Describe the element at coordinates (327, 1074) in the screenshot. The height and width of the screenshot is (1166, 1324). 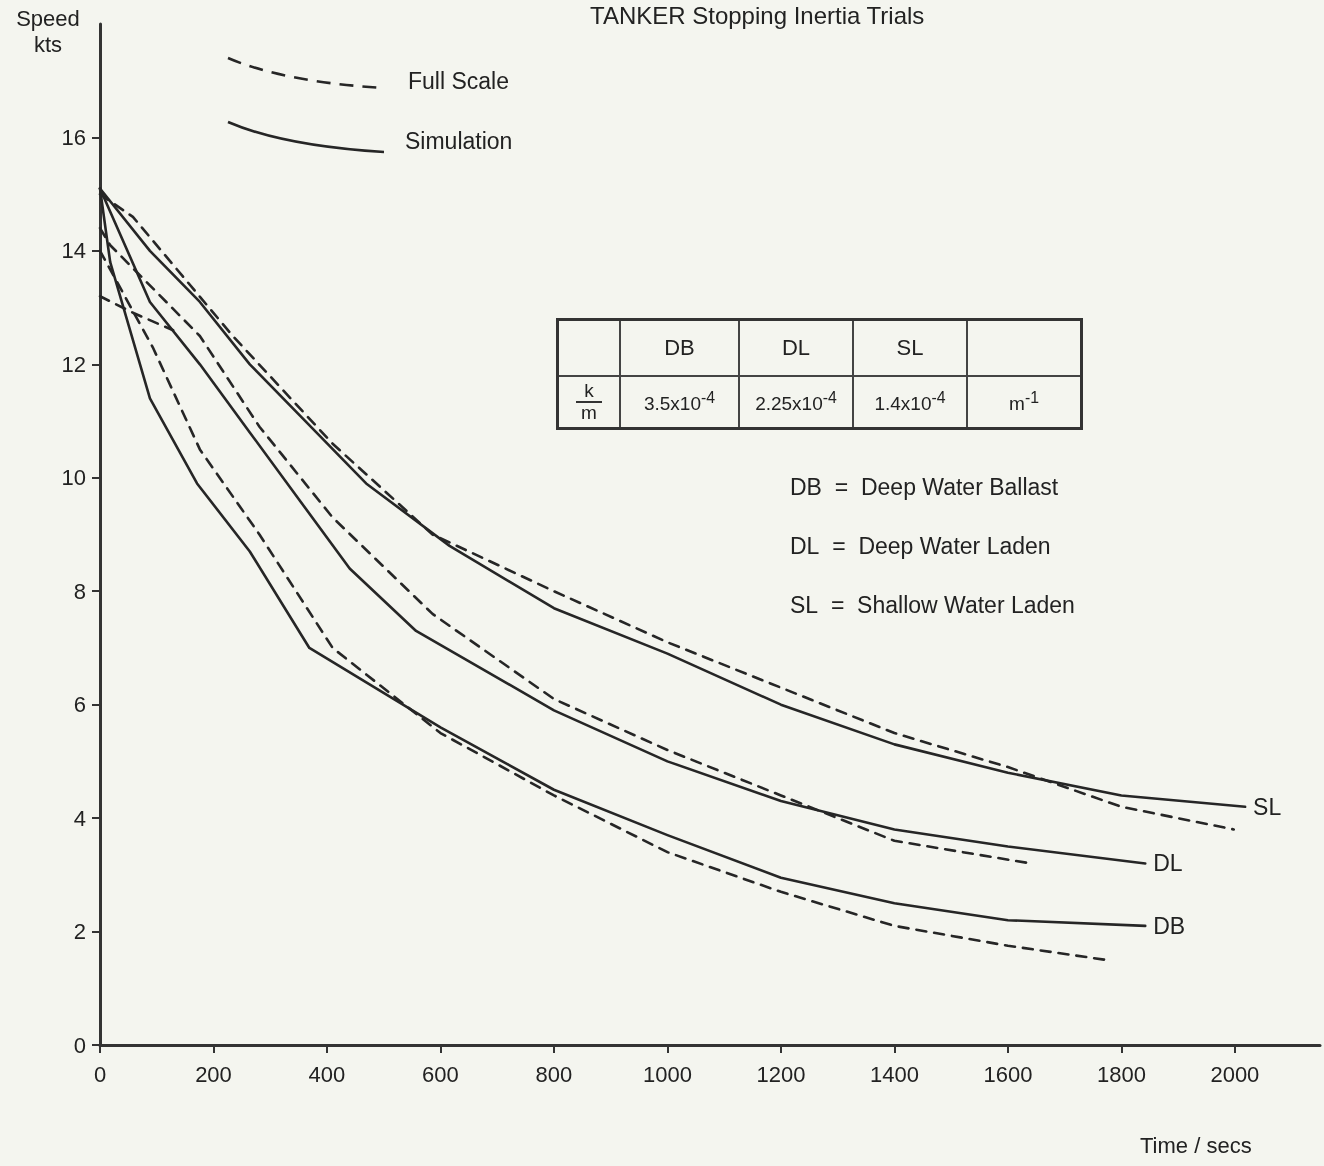
I see `x-tick-label: 400` at that location.